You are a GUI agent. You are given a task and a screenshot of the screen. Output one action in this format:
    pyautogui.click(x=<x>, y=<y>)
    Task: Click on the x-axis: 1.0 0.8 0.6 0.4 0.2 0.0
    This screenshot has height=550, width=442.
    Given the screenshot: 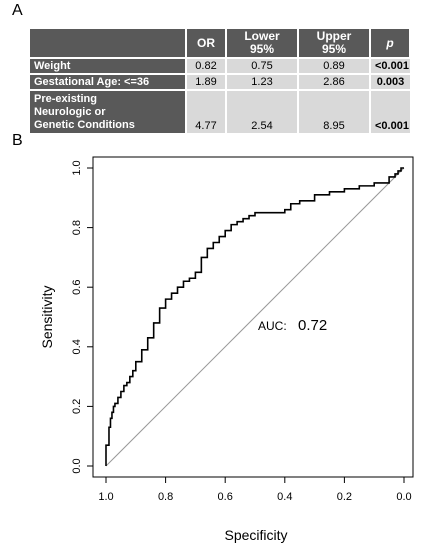 What is the action you would take?
    pyautogui.click(x=255, y=490)
    